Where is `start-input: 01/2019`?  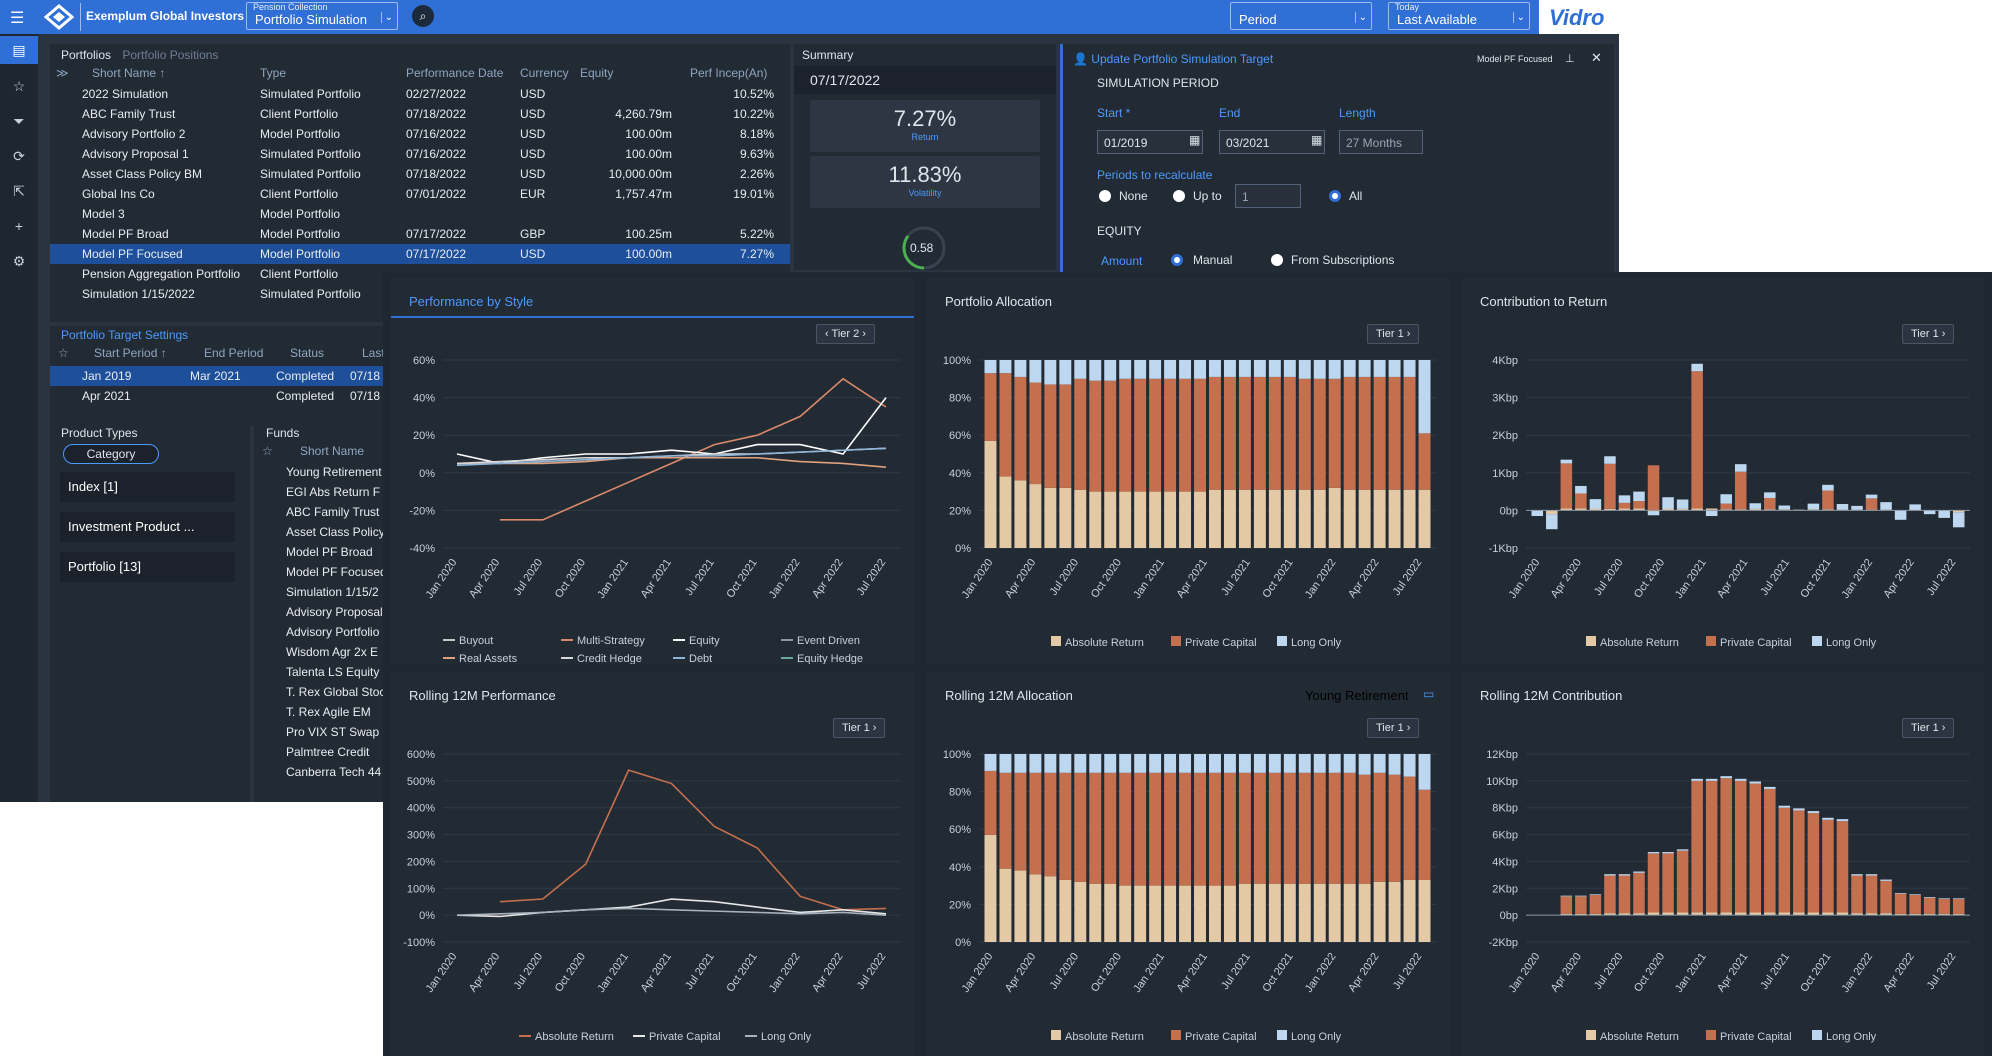
start-input: 01/2019 is located at coordinates (1150, 142).